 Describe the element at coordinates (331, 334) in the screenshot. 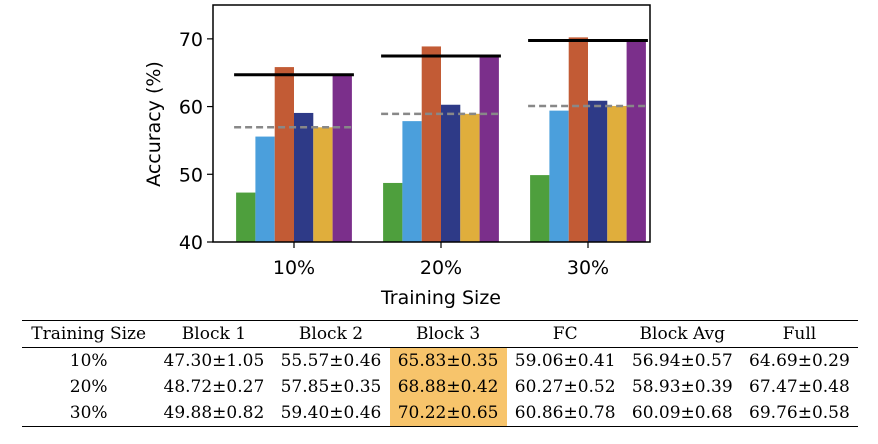

I see `header-block-2: Block 2` at that location.